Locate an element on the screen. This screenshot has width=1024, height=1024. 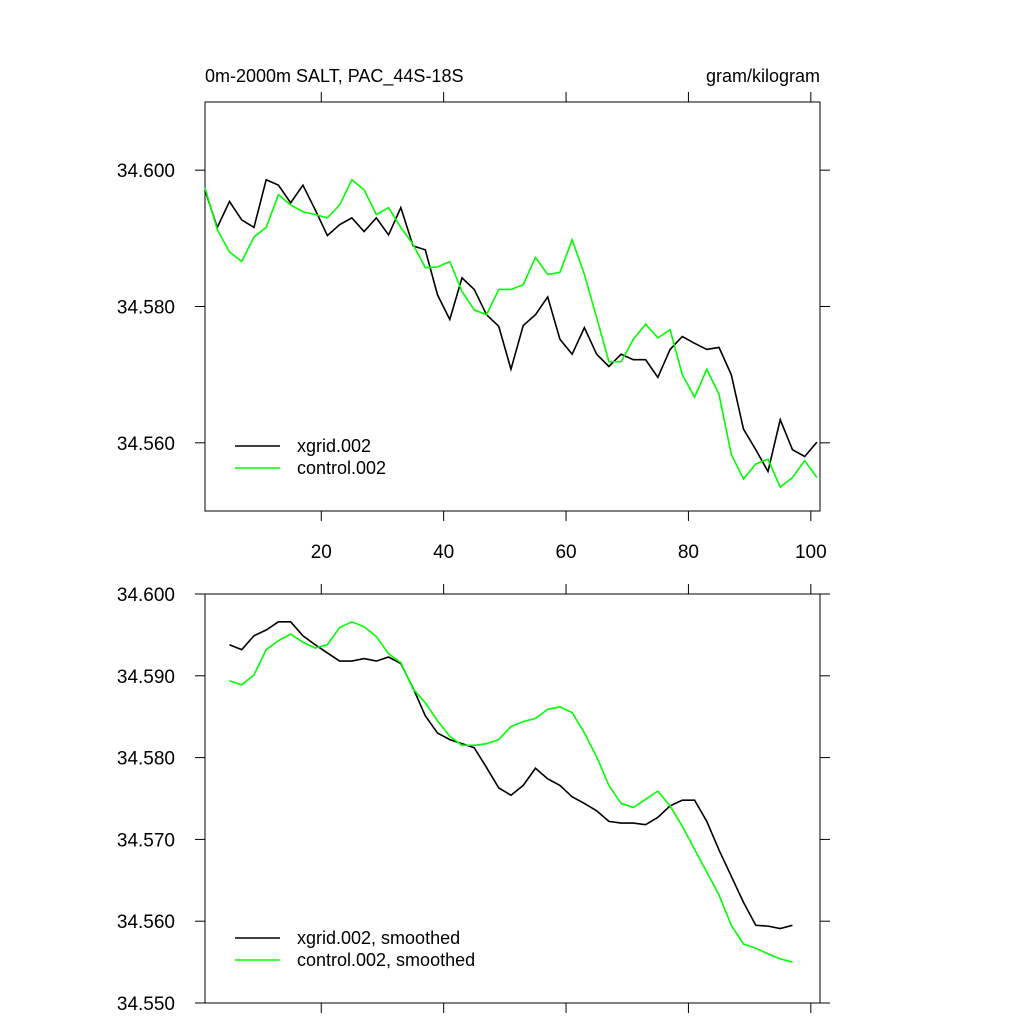
legend-label: control.002 is located at coordinates (341, 468).